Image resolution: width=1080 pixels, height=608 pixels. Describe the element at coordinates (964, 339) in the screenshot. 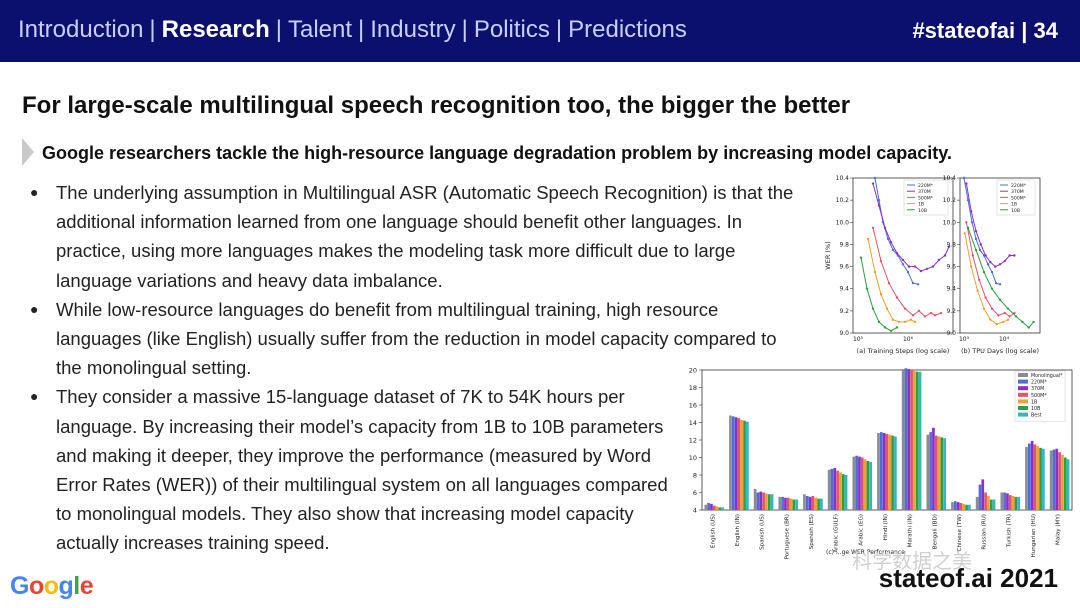

I see `x-tick-label: 10³` at that location.